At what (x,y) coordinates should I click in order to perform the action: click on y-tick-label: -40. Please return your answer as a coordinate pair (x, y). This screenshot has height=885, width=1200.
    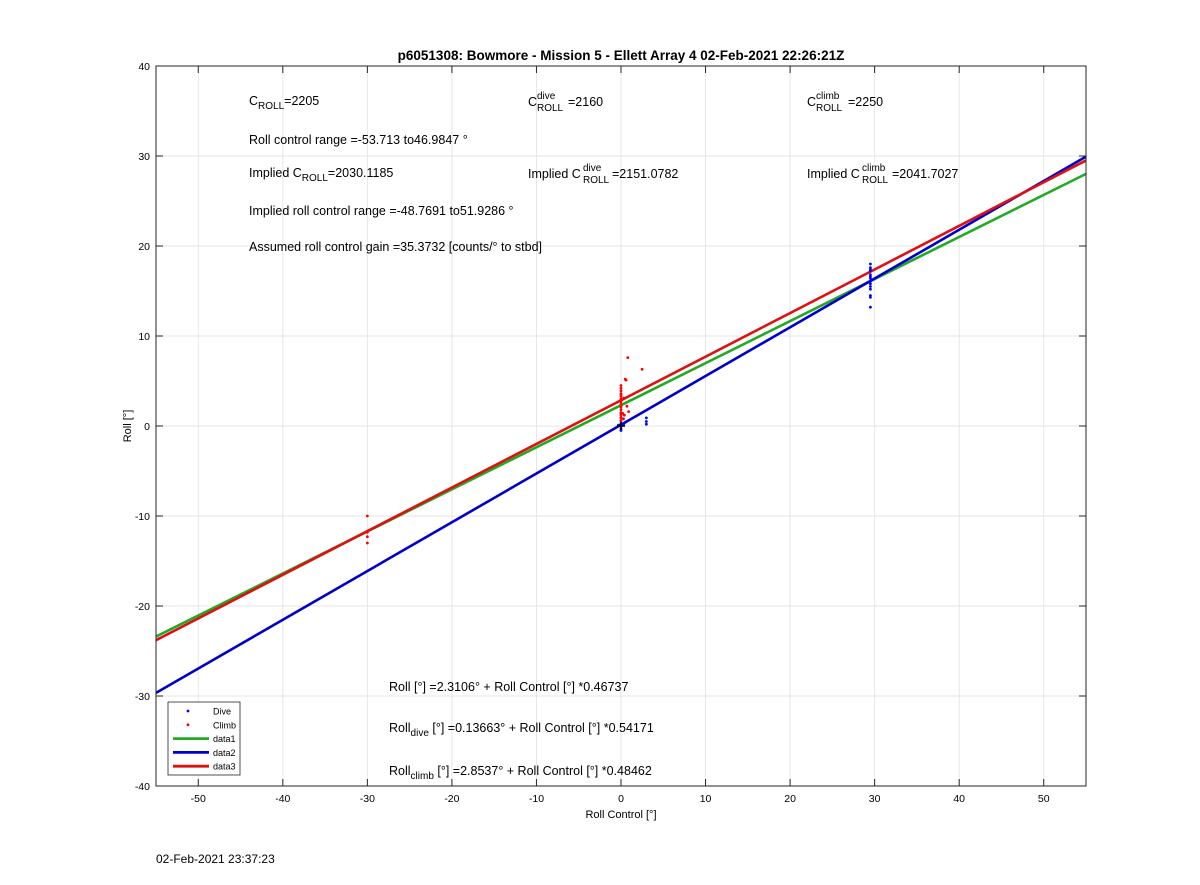
    Looking at the image, I should click on (142, 787).